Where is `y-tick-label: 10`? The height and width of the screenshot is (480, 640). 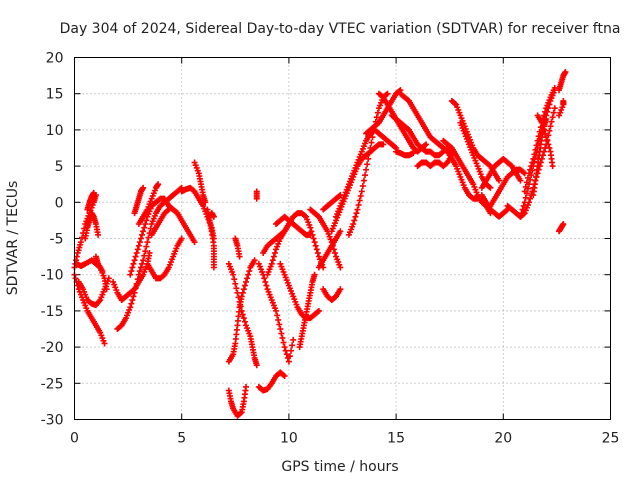
y-tick-label: 10 is located at coordinates (55, 131).